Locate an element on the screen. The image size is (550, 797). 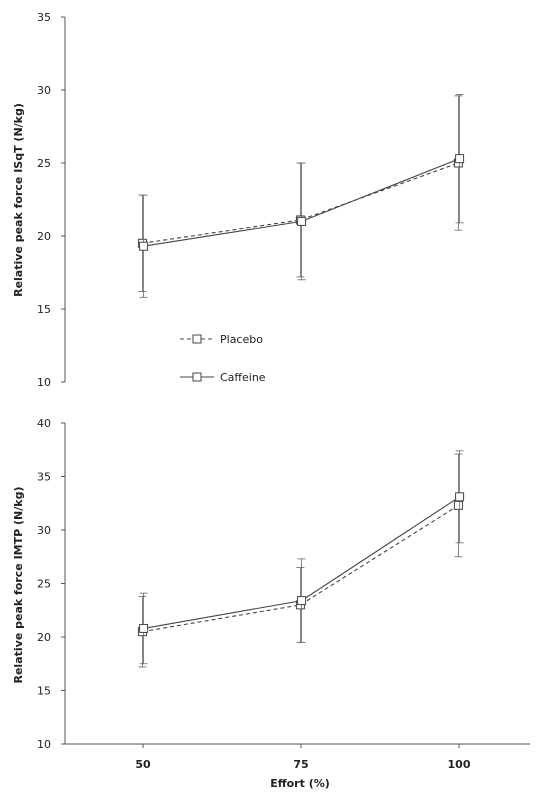
ylabel-imtp: Relative peak force IMTP (N/kg) is located at coordinates (18, 585).